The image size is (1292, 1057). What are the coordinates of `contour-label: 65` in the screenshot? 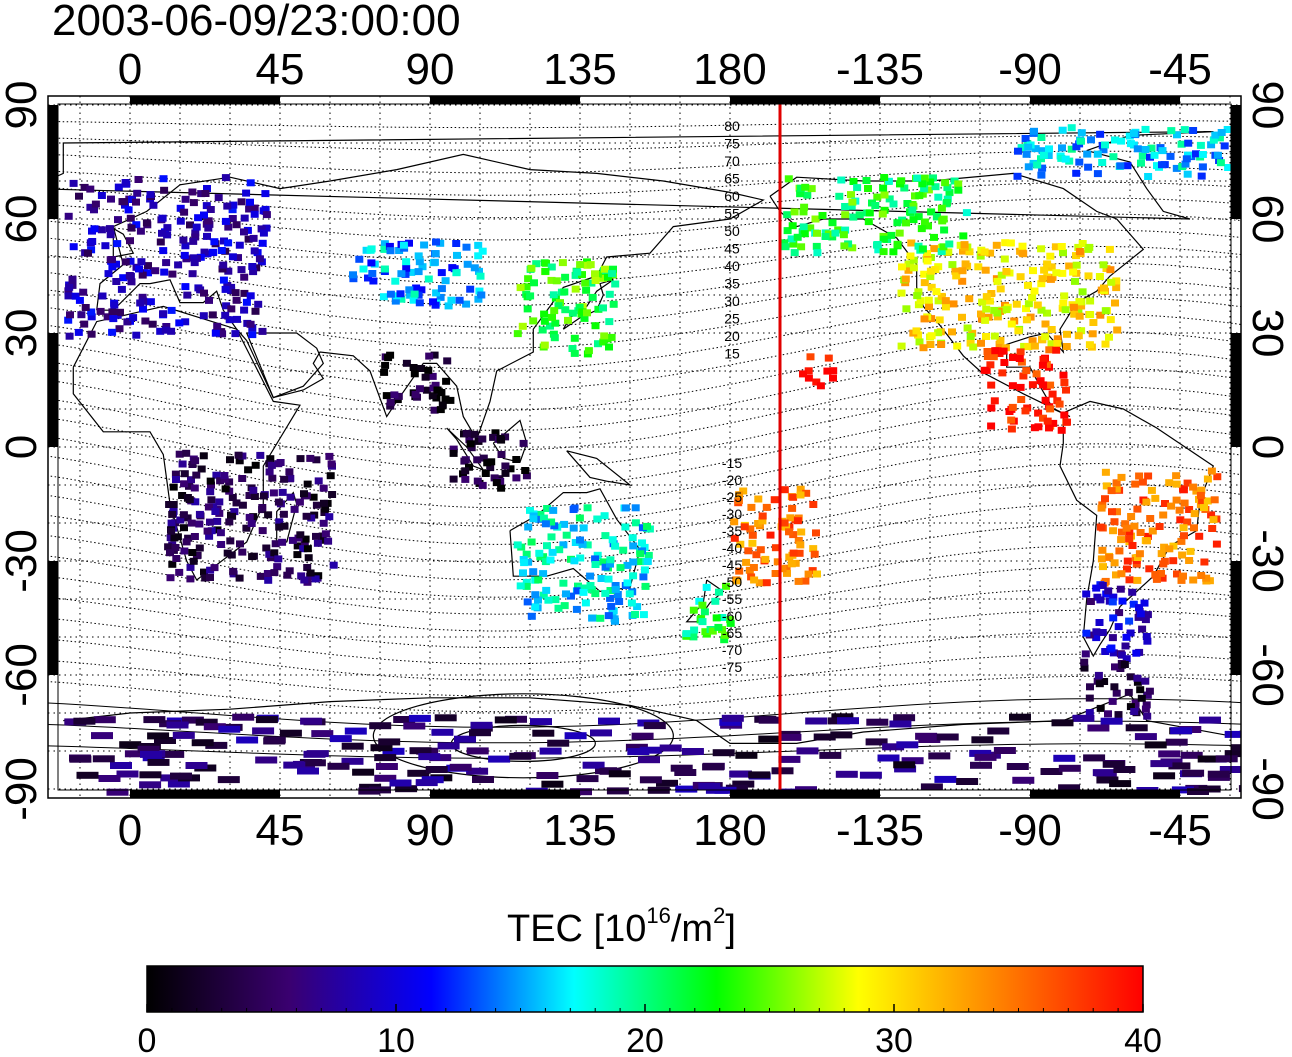 It's located at (732, 179).